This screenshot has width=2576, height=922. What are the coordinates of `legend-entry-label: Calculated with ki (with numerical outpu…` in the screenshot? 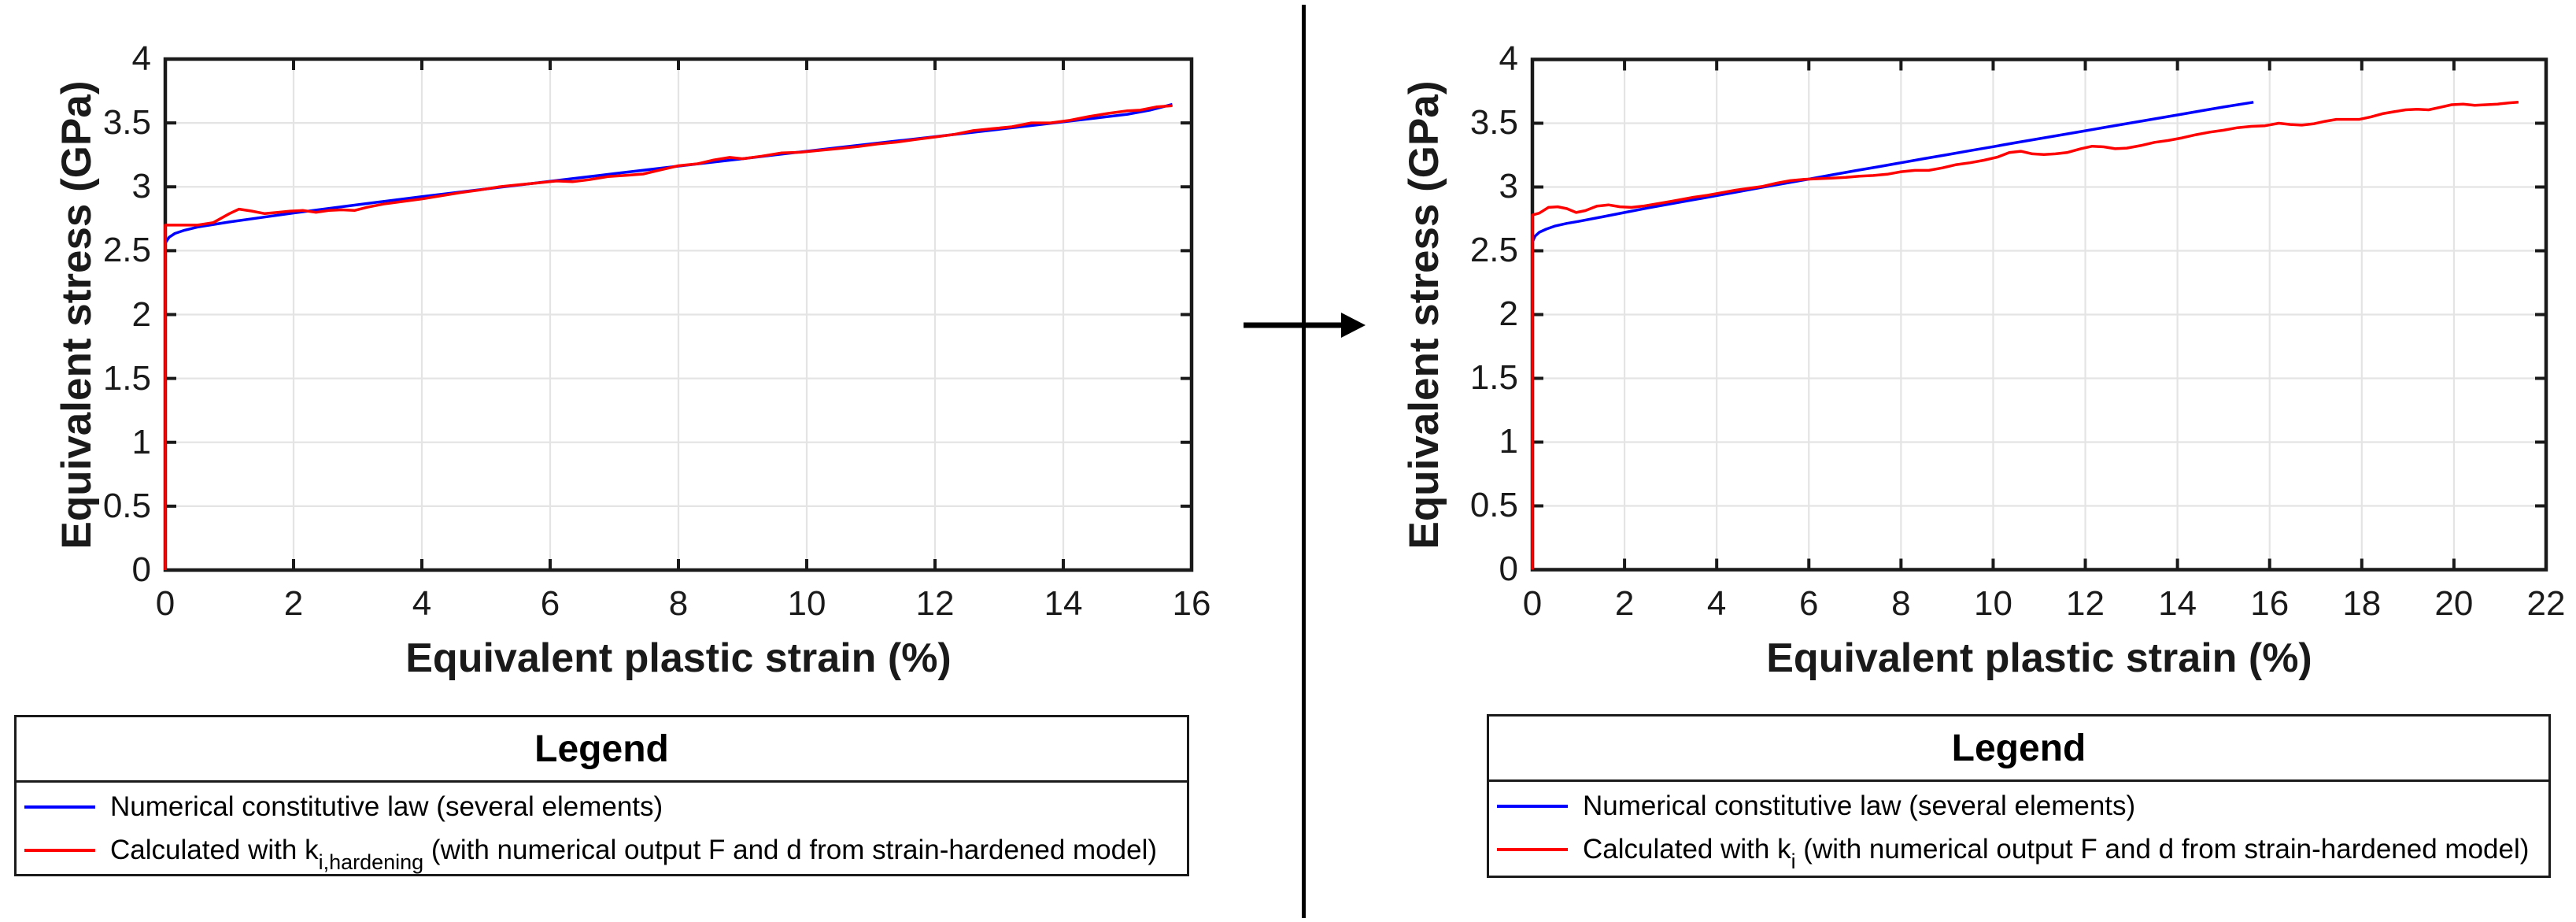 It's located at (2056, 853).